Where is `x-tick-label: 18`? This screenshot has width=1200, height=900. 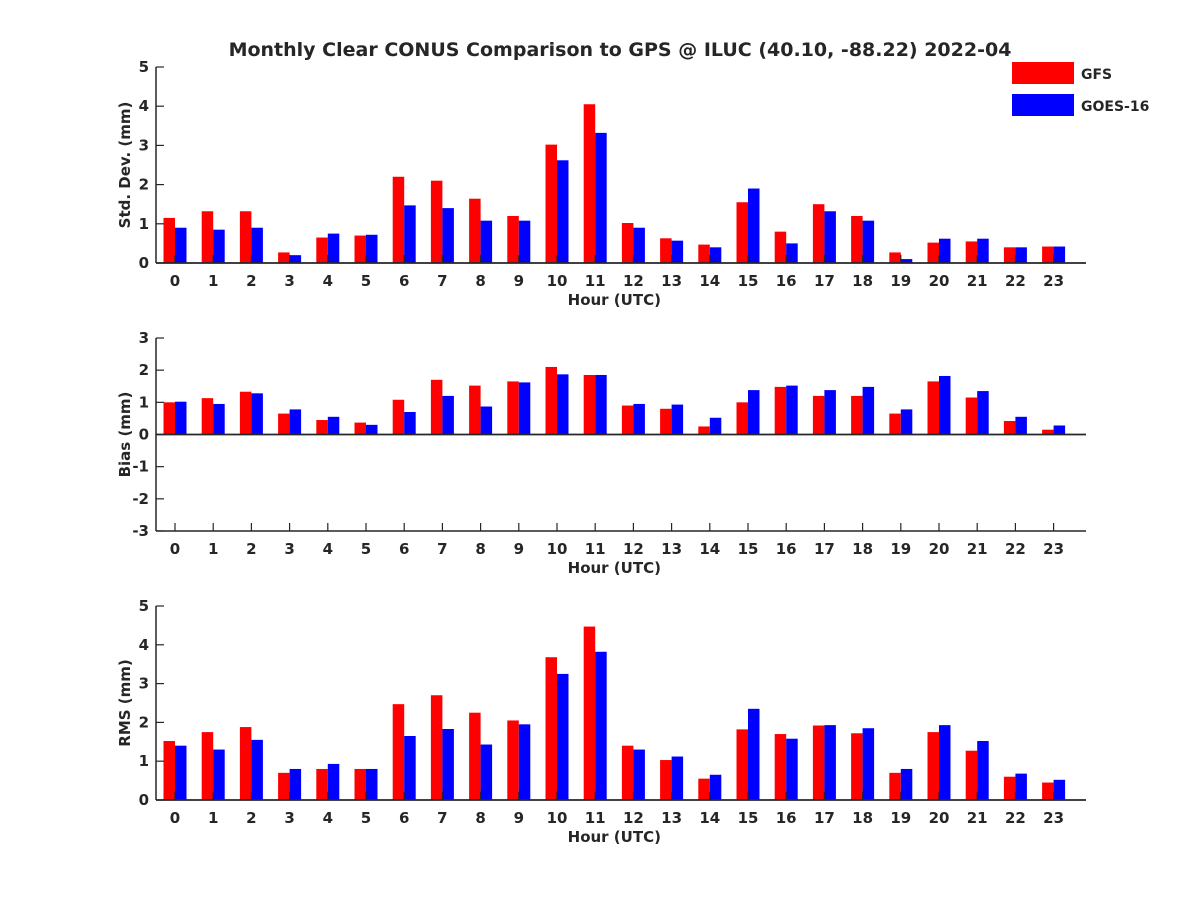
x-tick-label: 18 is located at coordinates (862, 818).